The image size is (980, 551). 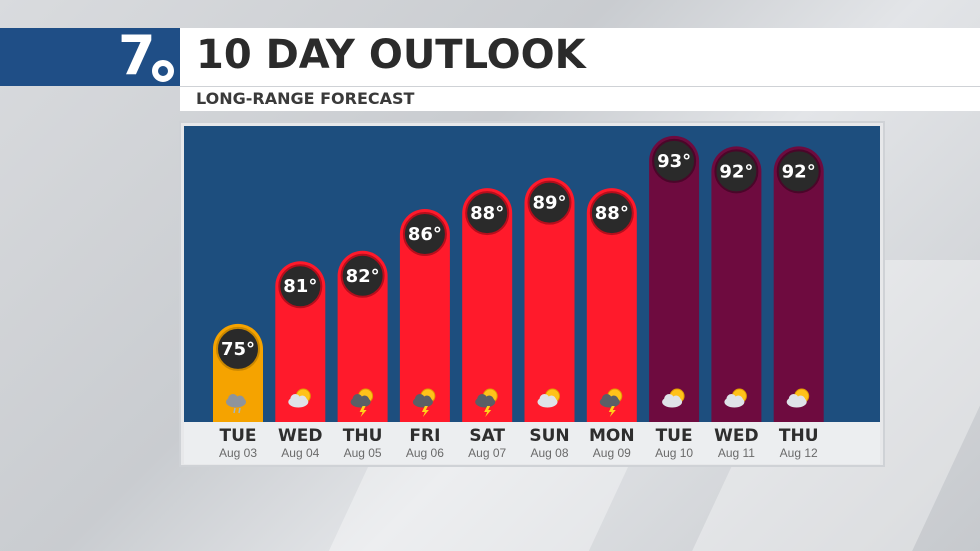 What do you see at coordinates (799, 453) in the screenshot?
I see `date-label: Aug 12` at bounding box center [799, 453].